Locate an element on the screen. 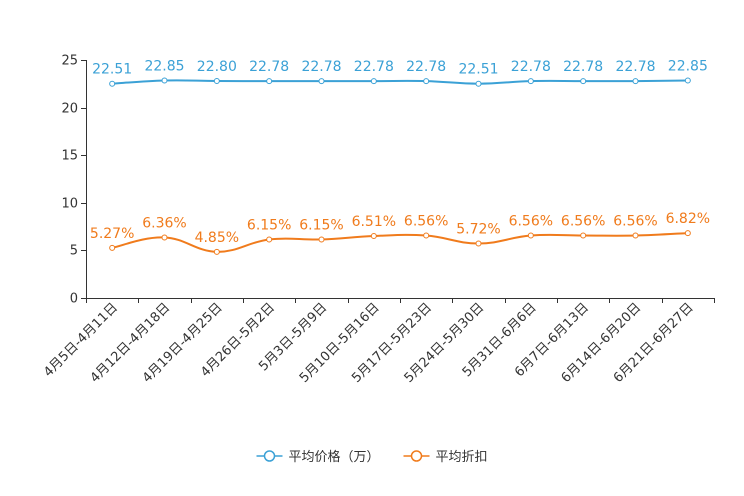 The height and width of the screenshot is (496, 744). data-label: 6.36% is located at coordinates (164, 223).